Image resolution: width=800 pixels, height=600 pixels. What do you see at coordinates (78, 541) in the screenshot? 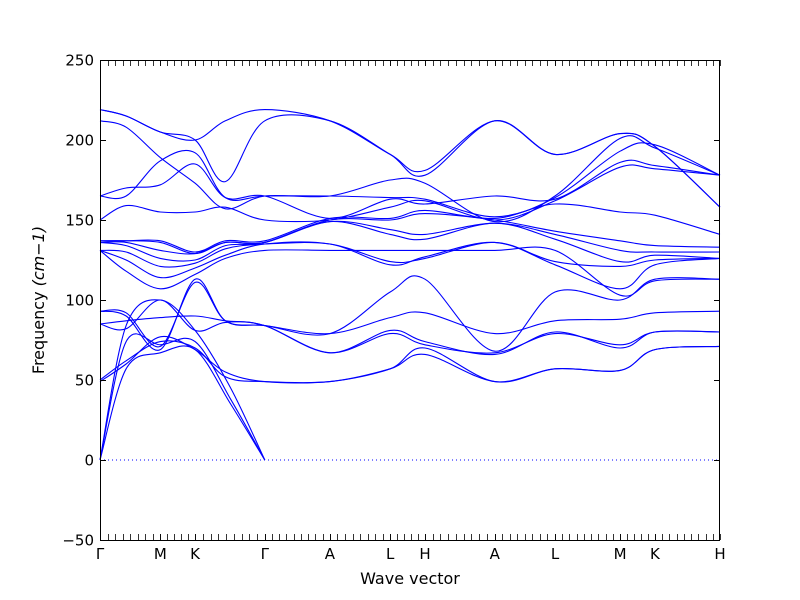
I see `y-tick-label: −50` at bounding box center [78, 541].